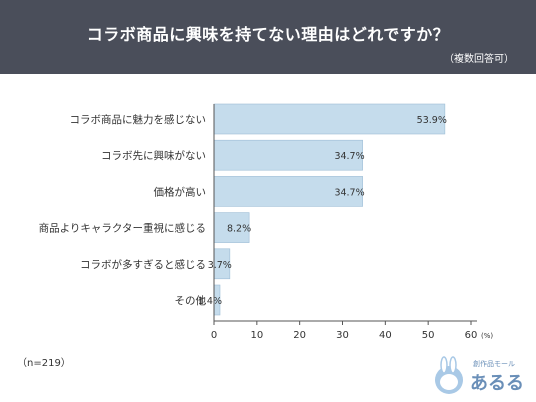  Describe the element at coordinates (494, 363) in the screenshot. I see `logo-small-text: 創作品モール` at that location.